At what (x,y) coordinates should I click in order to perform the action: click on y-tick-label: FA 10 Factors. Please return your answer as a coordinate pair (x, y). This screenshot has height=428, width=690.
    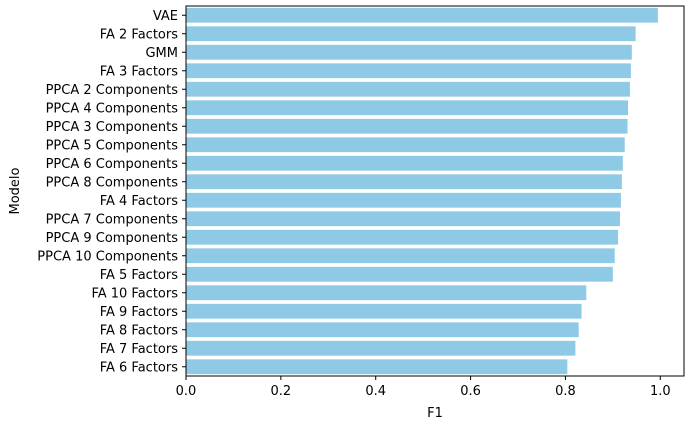
    Looking at the image, I should click on (134, 293).